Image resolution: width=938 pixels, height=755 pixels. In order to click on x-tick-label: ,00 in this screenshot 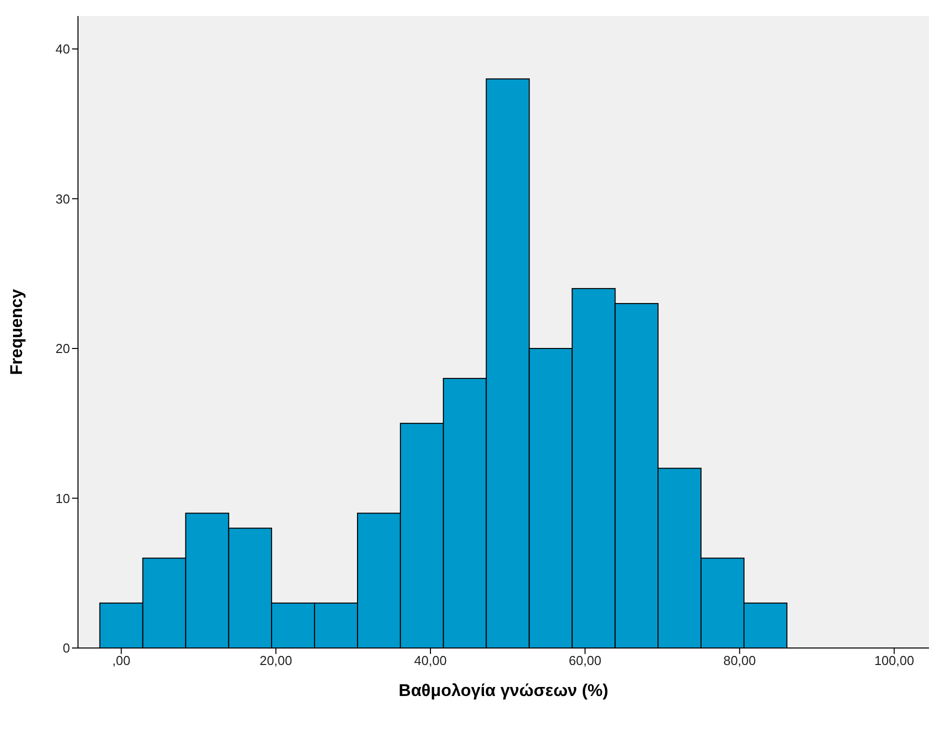, I will do `click(121, 660)`.